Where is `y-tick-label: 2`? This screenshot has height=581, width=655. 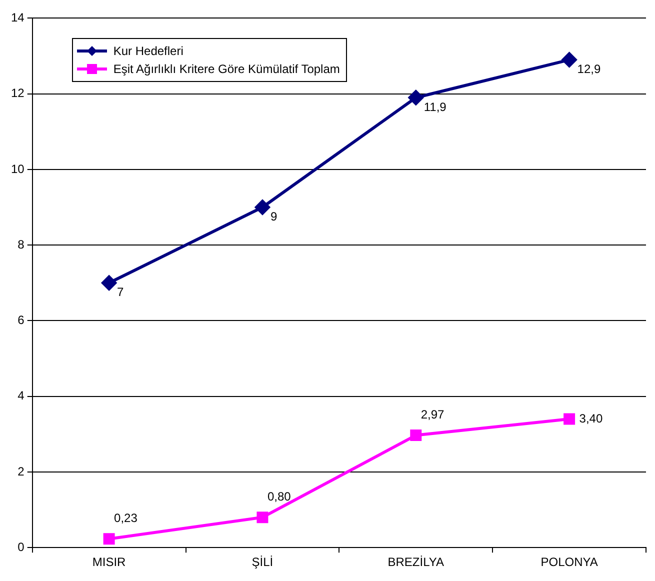
y-tick-label: 2 is located at coordinates (21, 471).